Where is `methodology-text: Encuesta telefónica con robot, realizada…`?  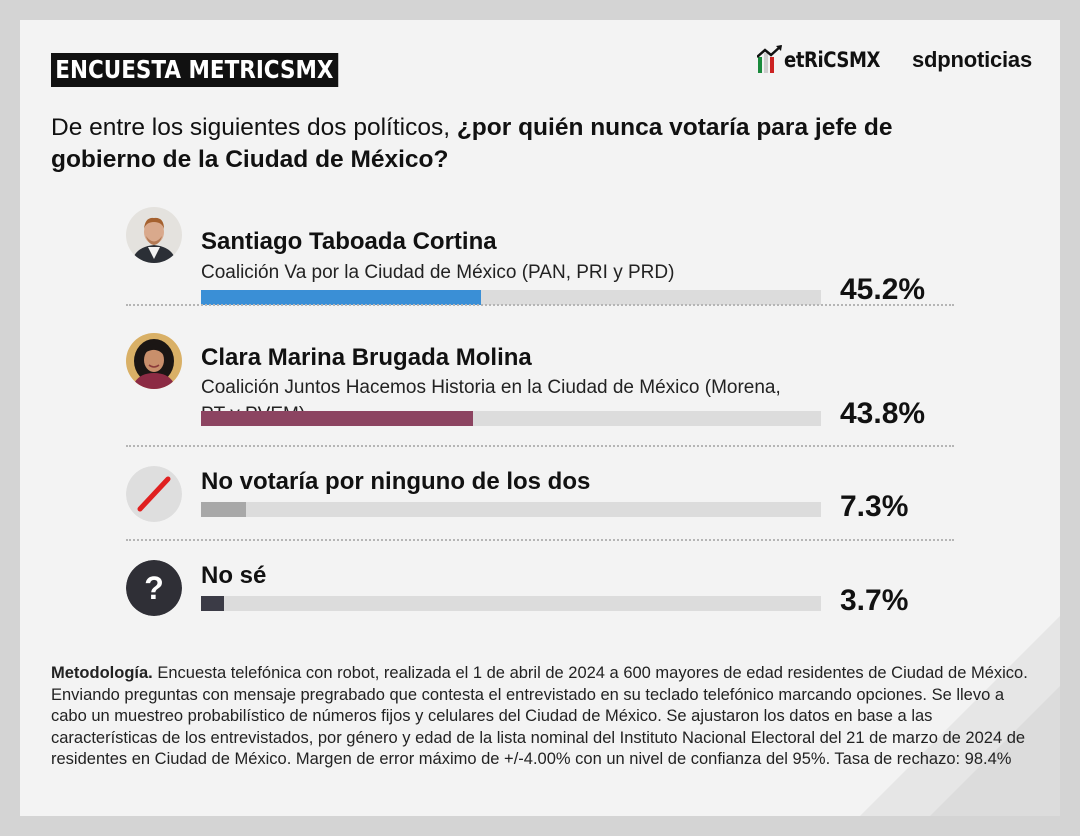 methodology-text: Encuesta telefónica con robot, realizada… is located at coordinates (539, 716).